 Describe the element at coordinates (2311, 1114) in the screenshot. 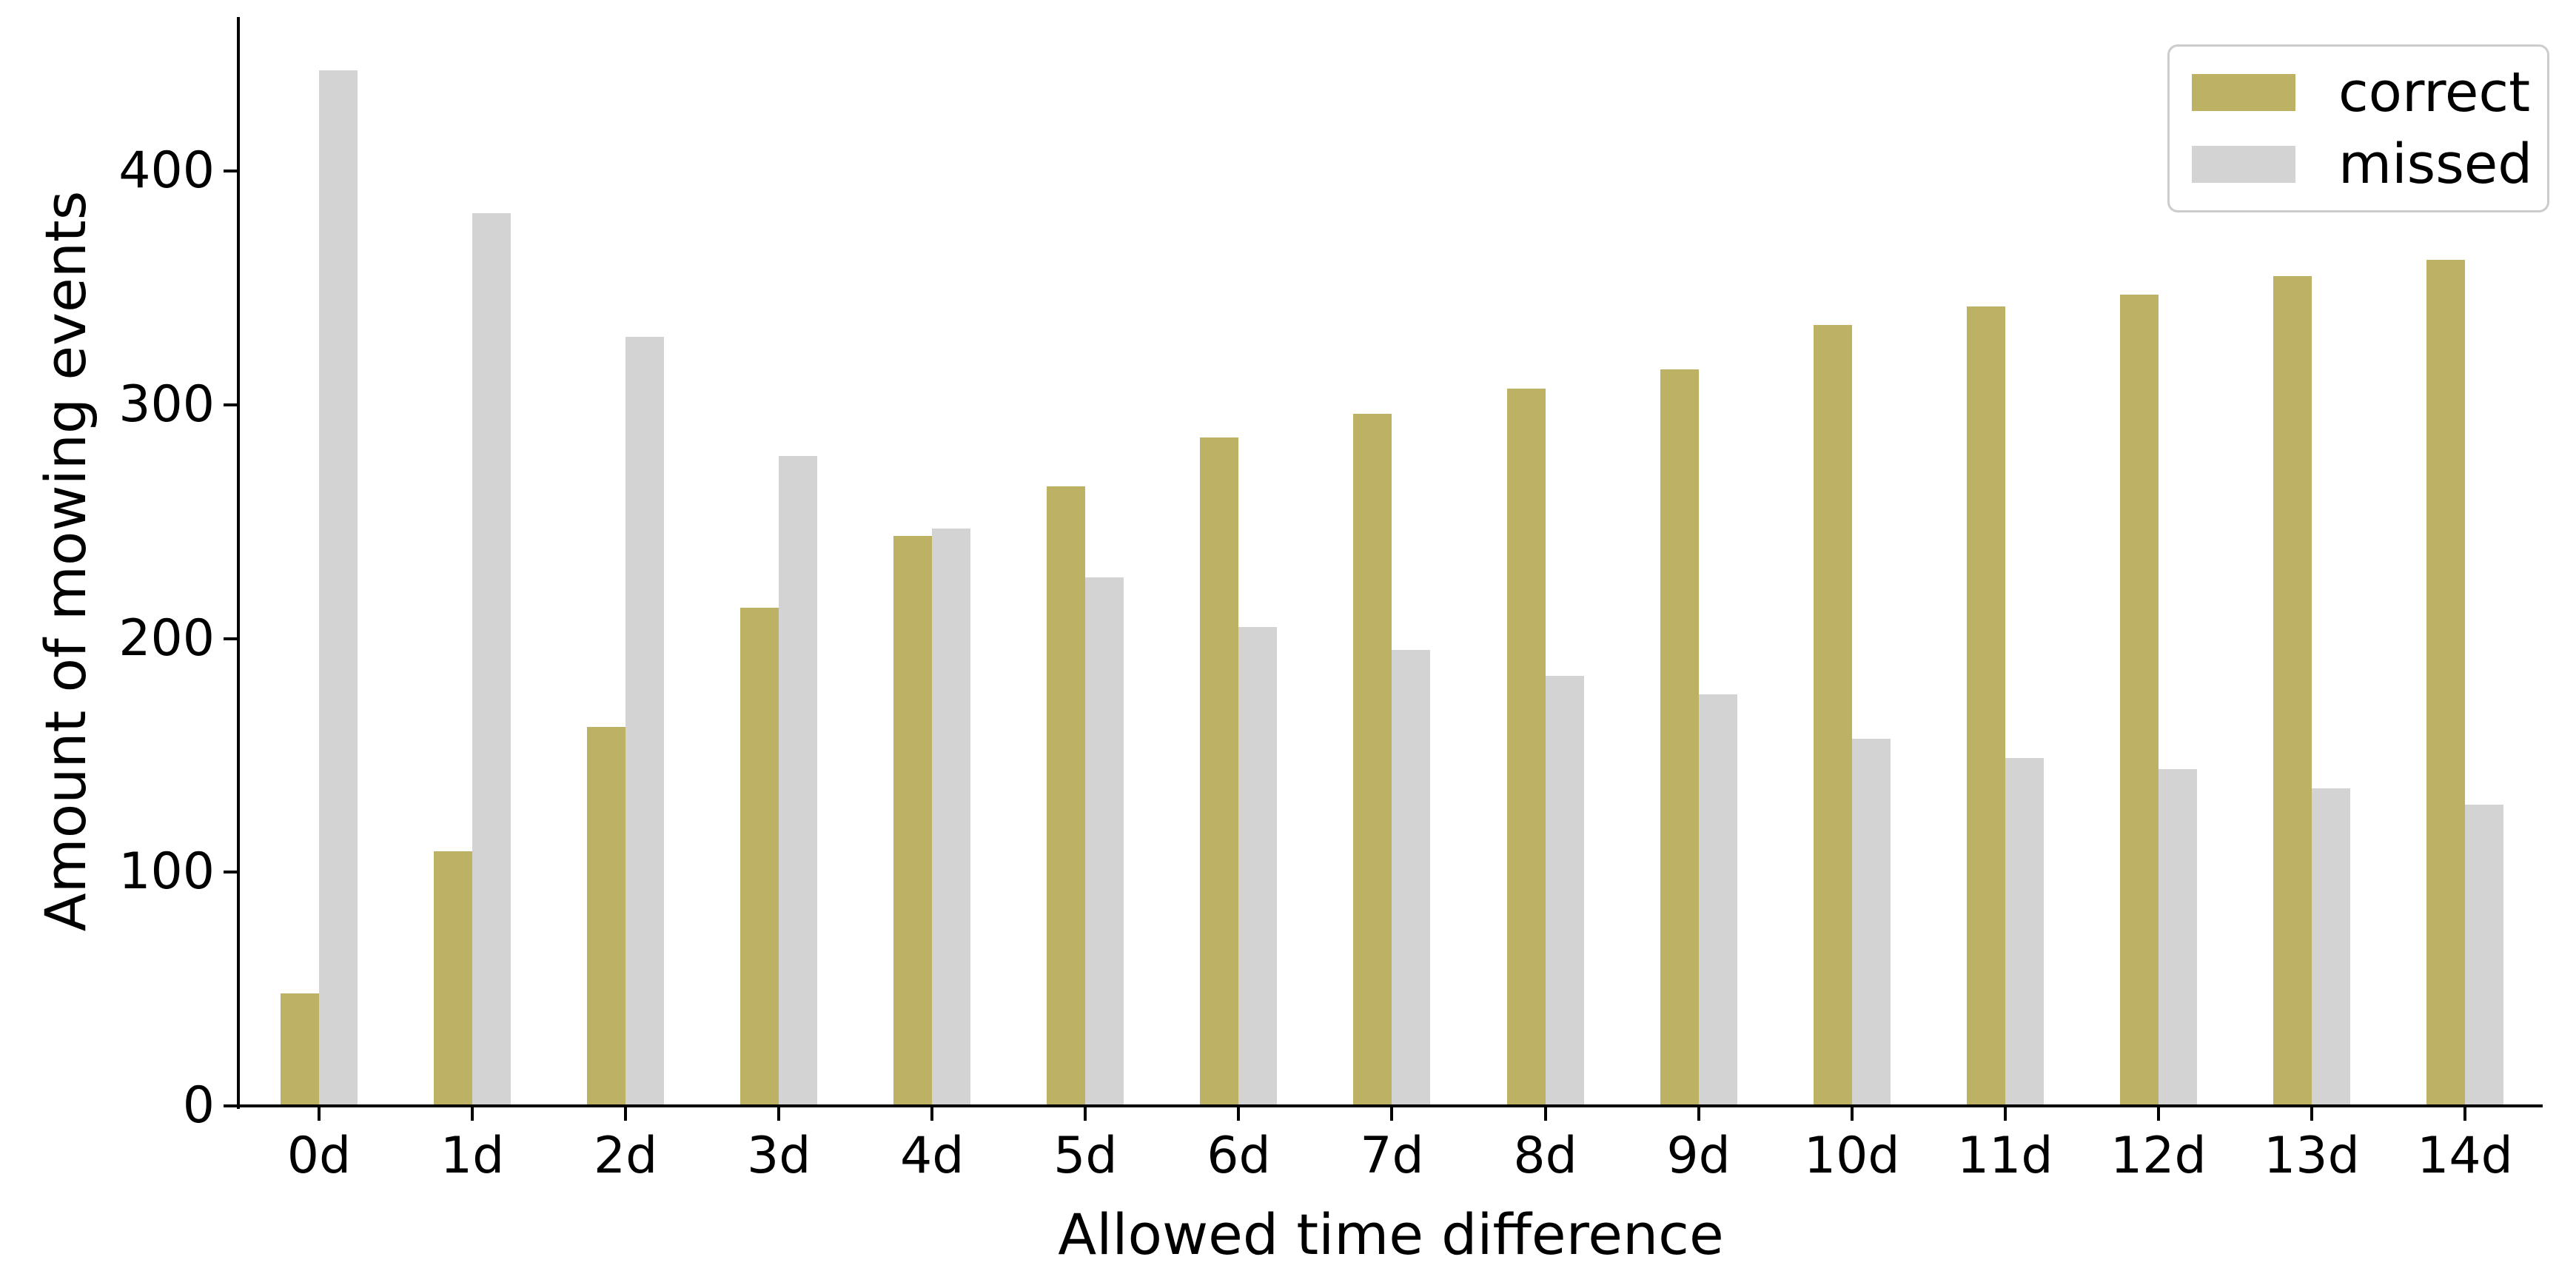

I see `x-tick-13d` at that location.